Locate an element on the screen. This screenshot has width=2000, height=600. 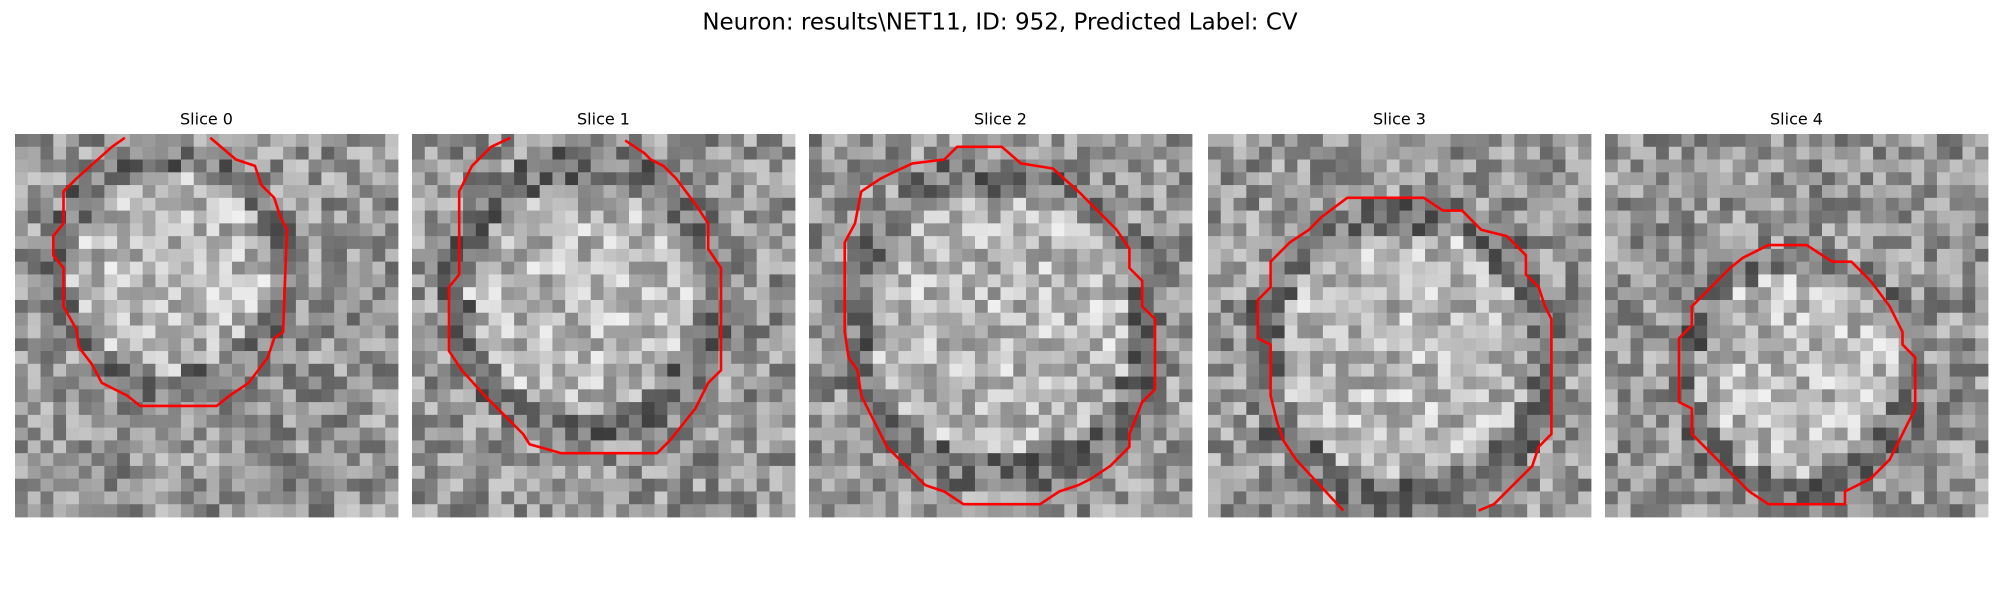
image-panel is located at coordinates (1001, 326).